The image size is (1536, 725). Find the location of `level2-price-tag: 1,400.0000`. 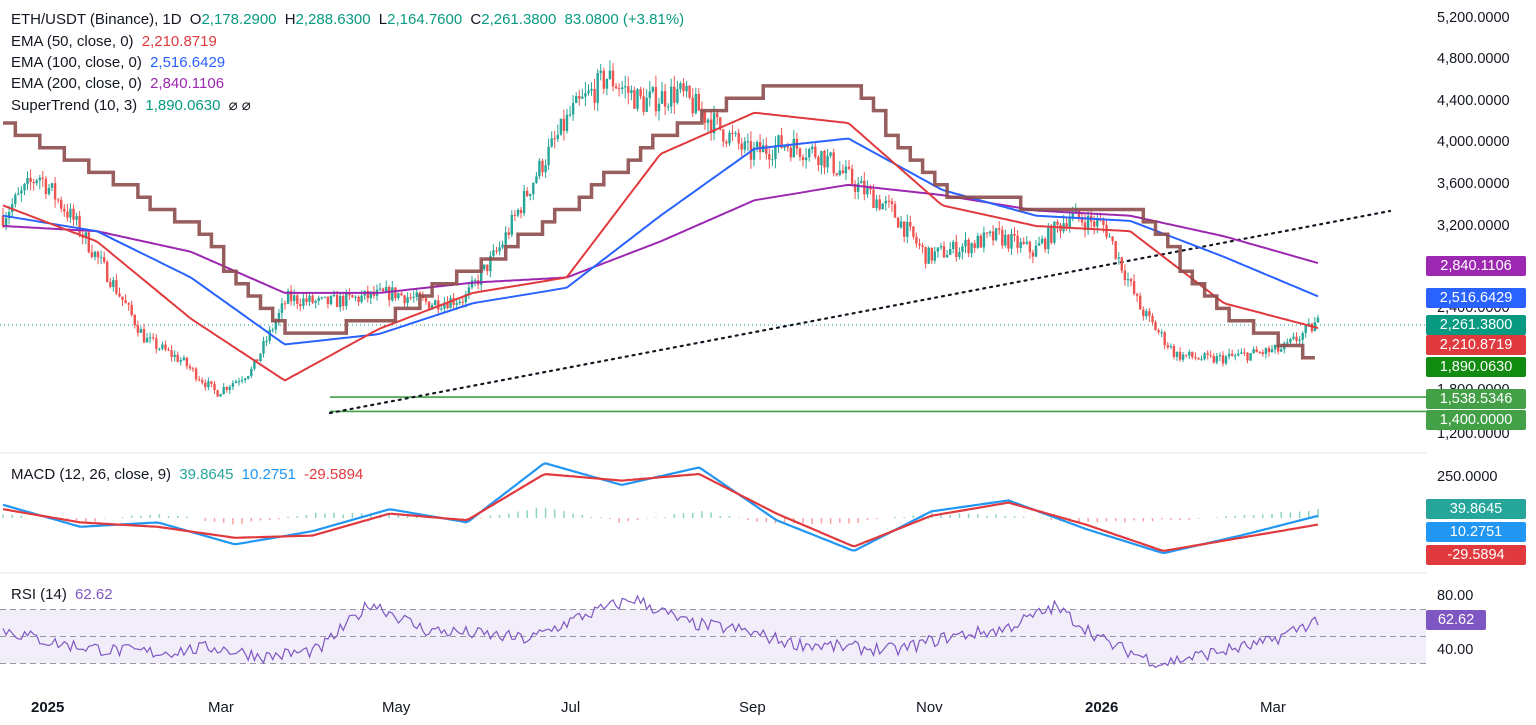

level2-price-tag: 1,400.0000 is located at coordinates (1476, 420).